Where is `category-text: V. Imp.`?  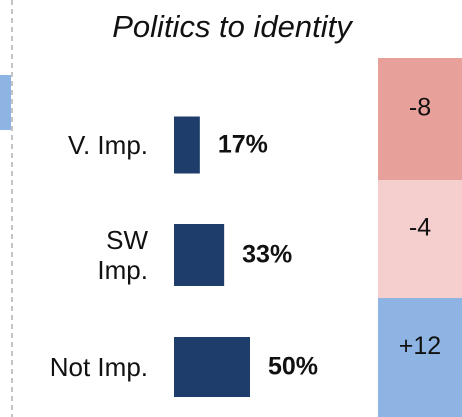
category-text: V. Imp. is located at coordinates (108, 145).